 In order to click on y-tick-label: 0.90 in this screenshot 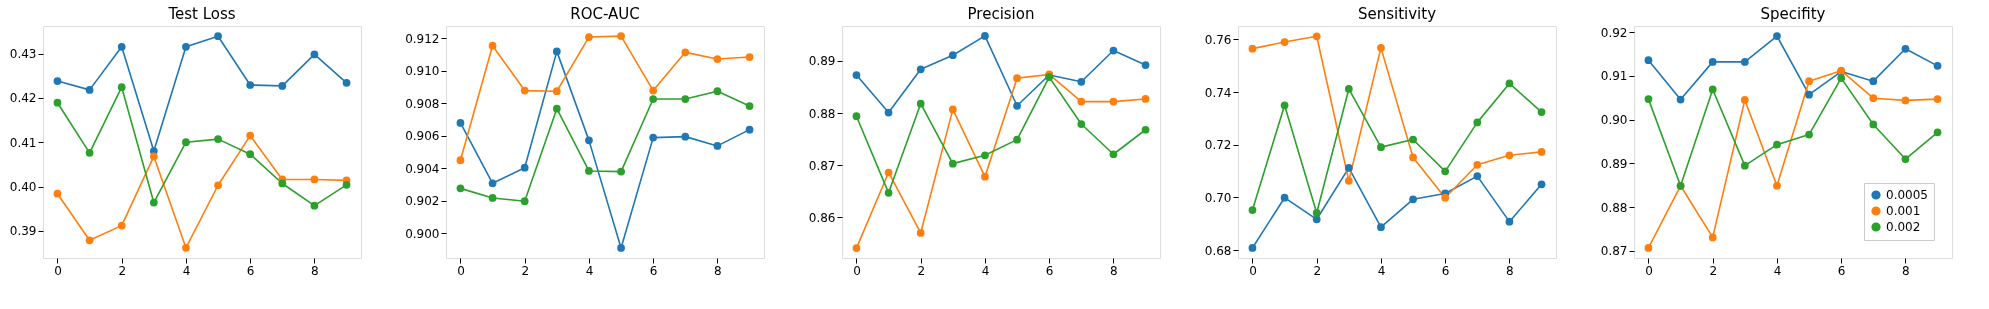, I will do `click(1614, 120)`.